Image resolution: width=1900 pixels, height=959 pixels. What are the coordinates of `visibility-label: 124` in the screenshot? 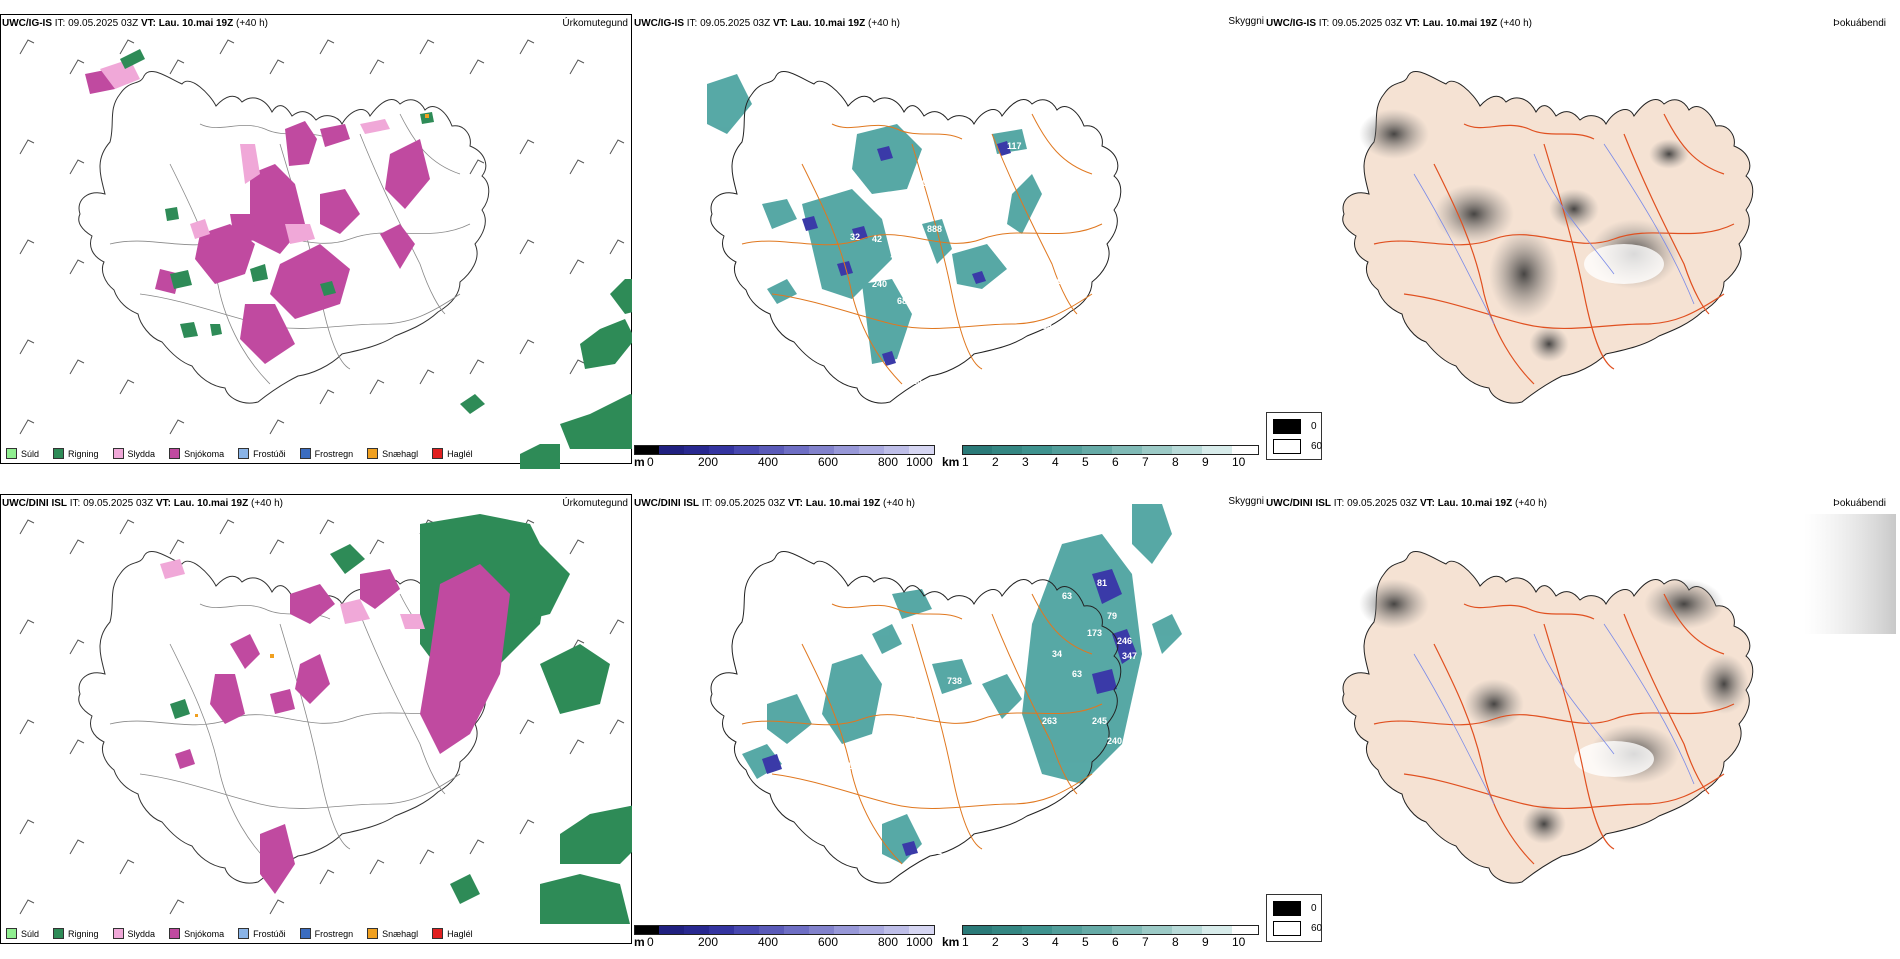 It's located at (919, 269).